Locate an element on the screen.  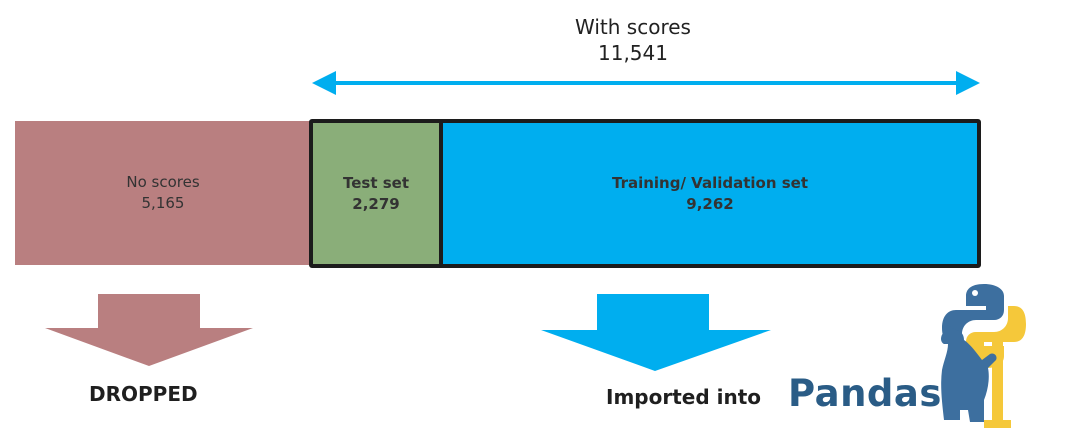
dropped-label: DROPPED is located at coordinates (143, 394).